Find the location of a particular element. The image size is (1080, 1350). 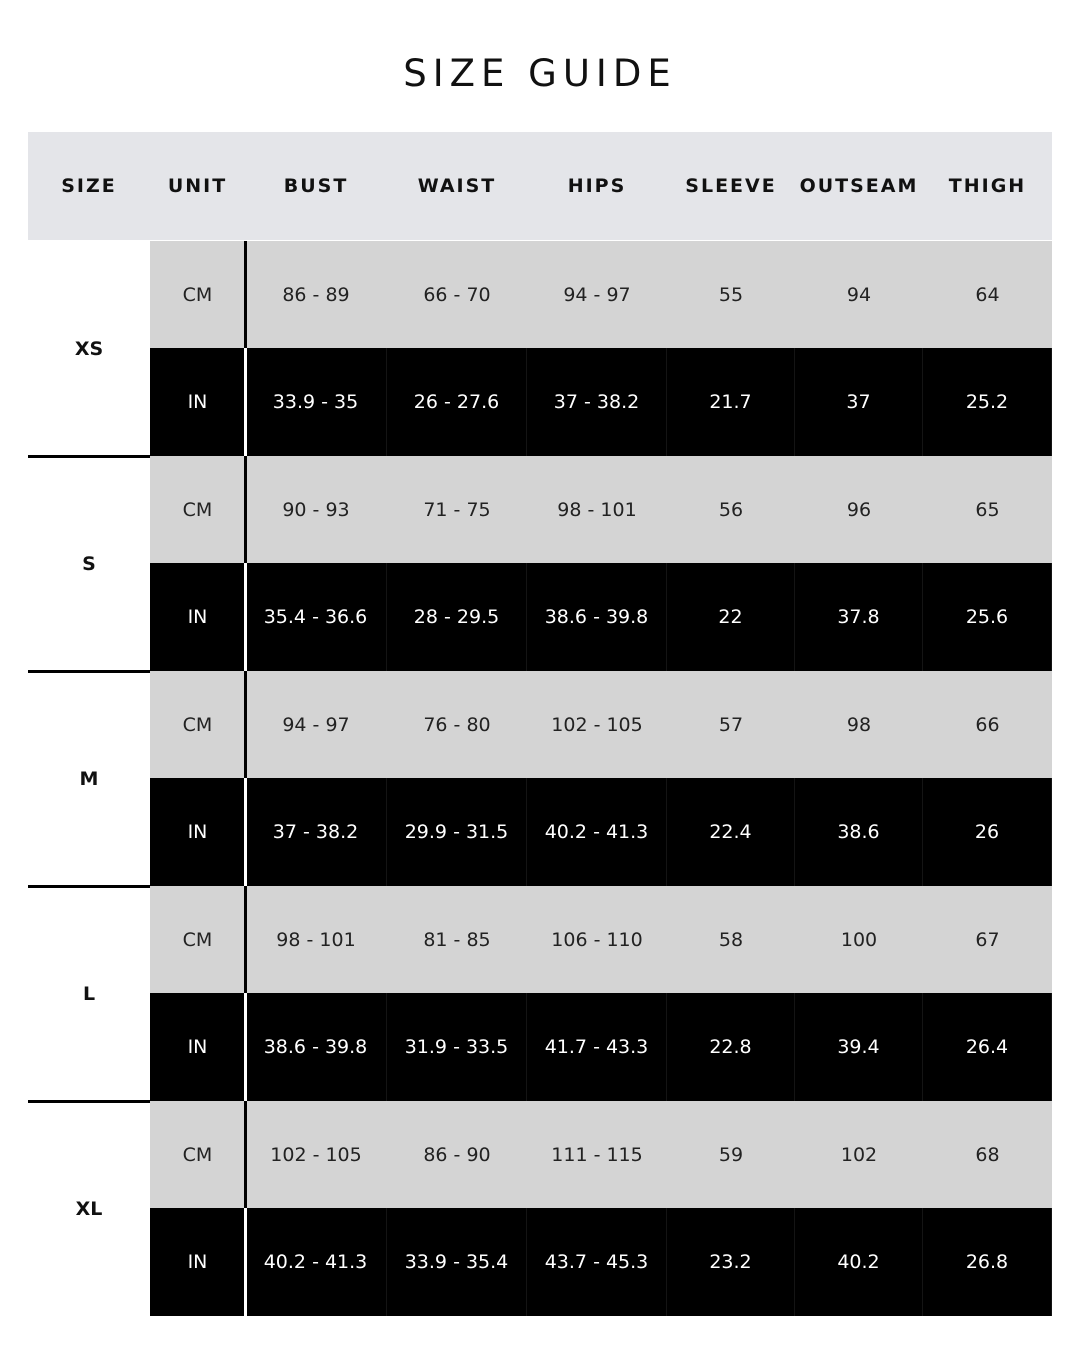

size-label: XL is located at coordinates (89, 1208).